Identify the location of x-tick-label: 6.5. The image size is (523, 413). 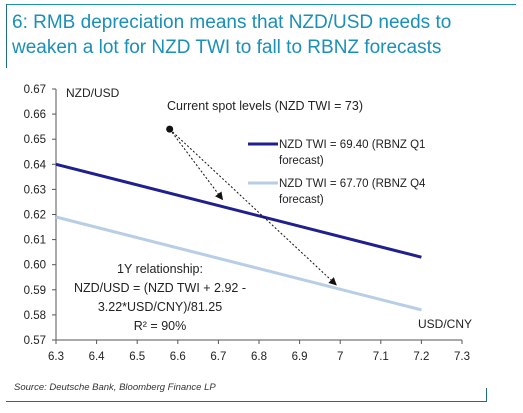
(137, 357).